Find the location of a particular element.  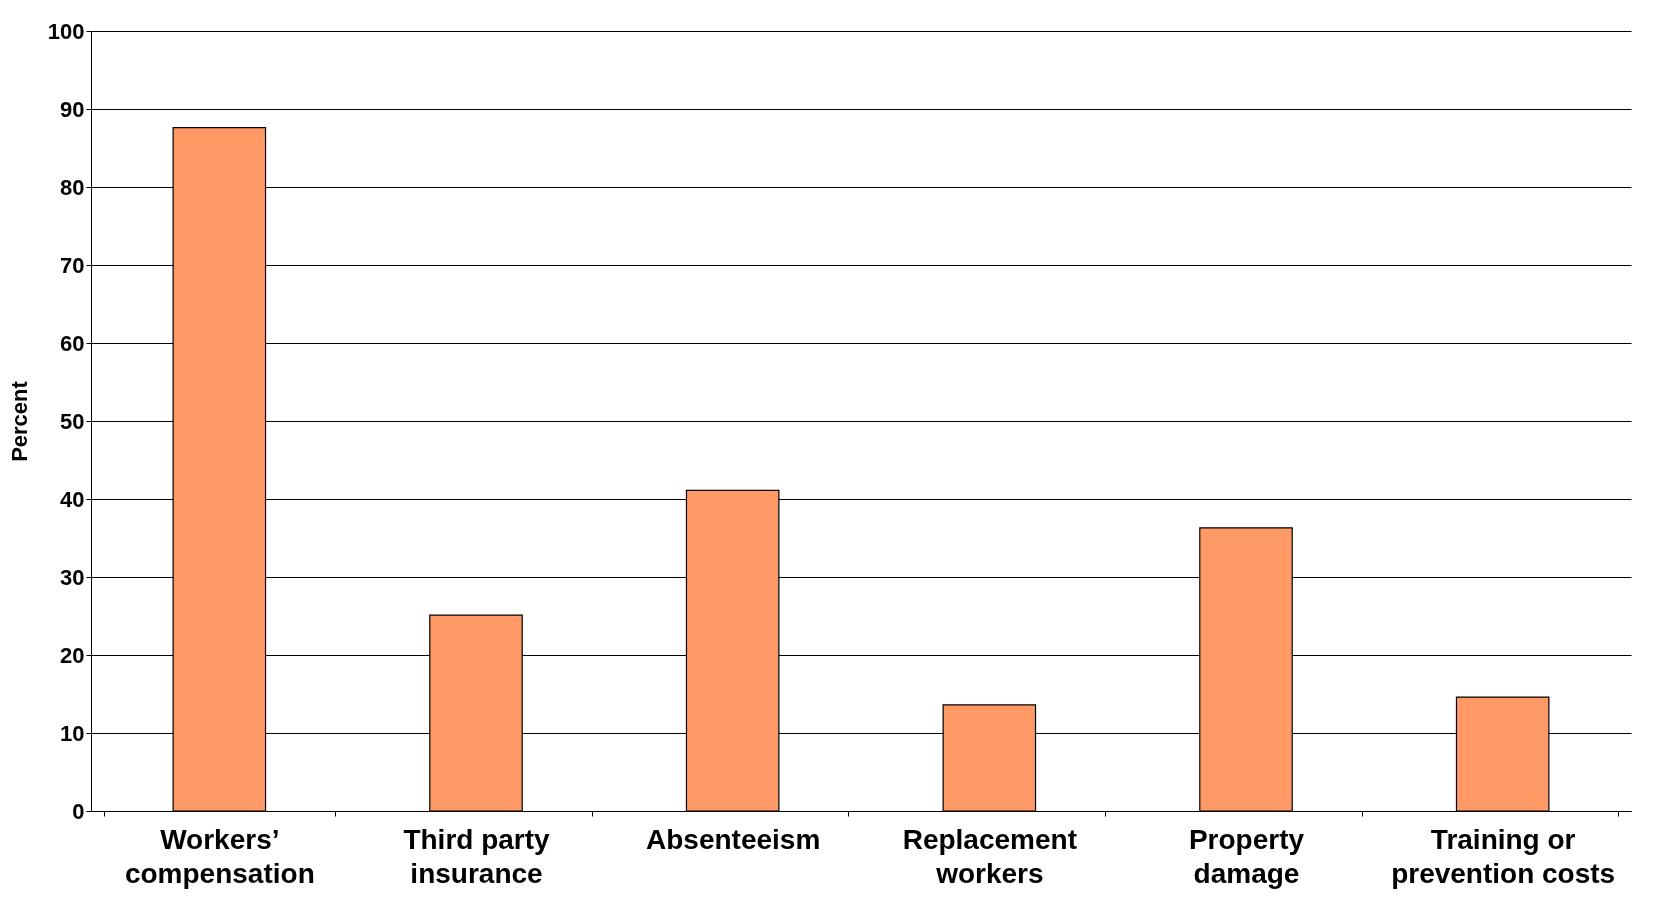

y-tick-label: 50 is located at coordinates (72, 421).